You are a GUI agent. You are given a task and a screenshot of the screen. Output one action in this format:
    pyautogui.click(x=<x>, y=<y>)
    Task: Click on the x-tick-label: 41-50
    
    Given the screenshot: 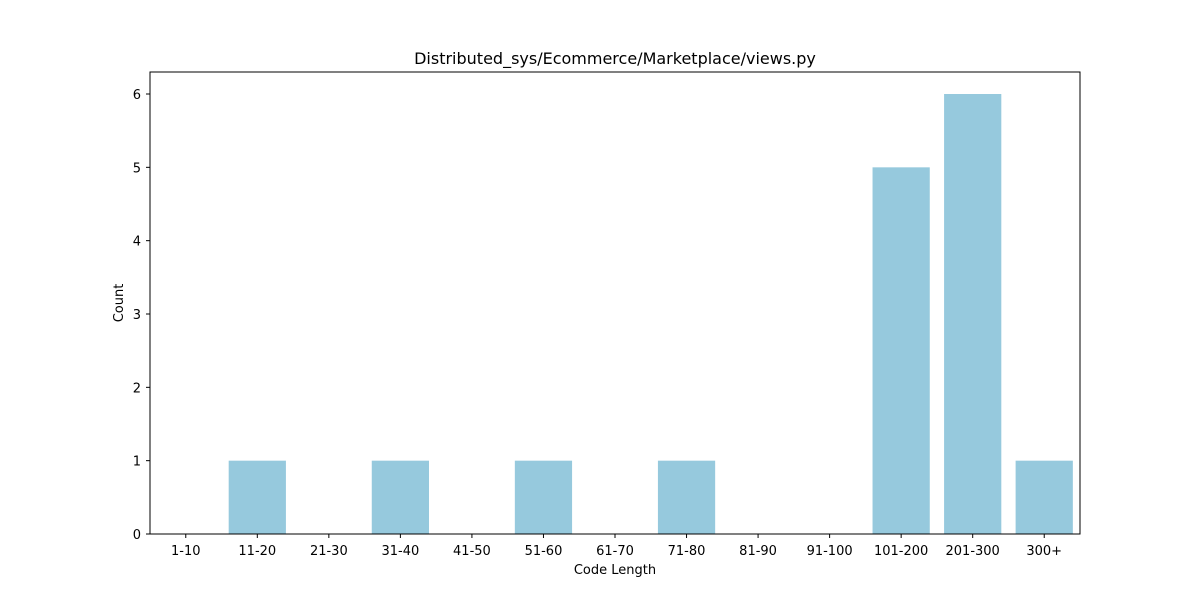 What is the action you would take?
    pyautogui.click(x=472, y=551)
    